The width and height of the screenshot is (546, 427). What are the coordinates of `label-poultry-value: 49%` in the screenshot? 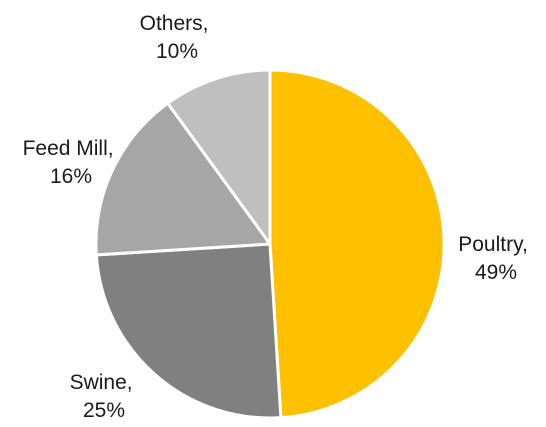 It's located at (496, 272).